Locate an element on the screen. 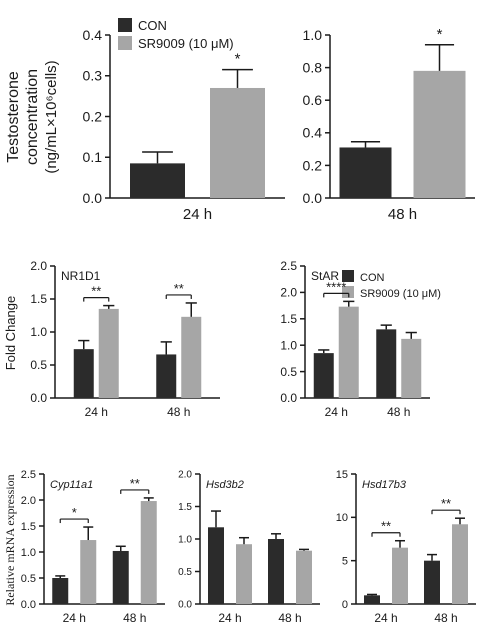 The width and height of the screenshot is (490, 636). legend-top-con-swatch is located at coordinates (125, 25).